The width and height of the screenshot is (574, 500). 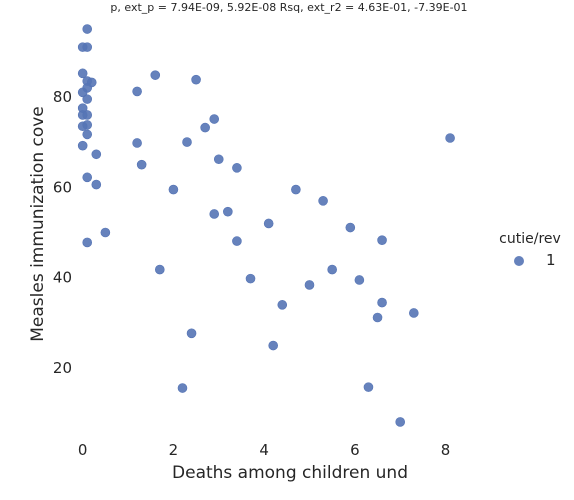 I want to click on x-tick-label: 0, so click(x=83, y=450).